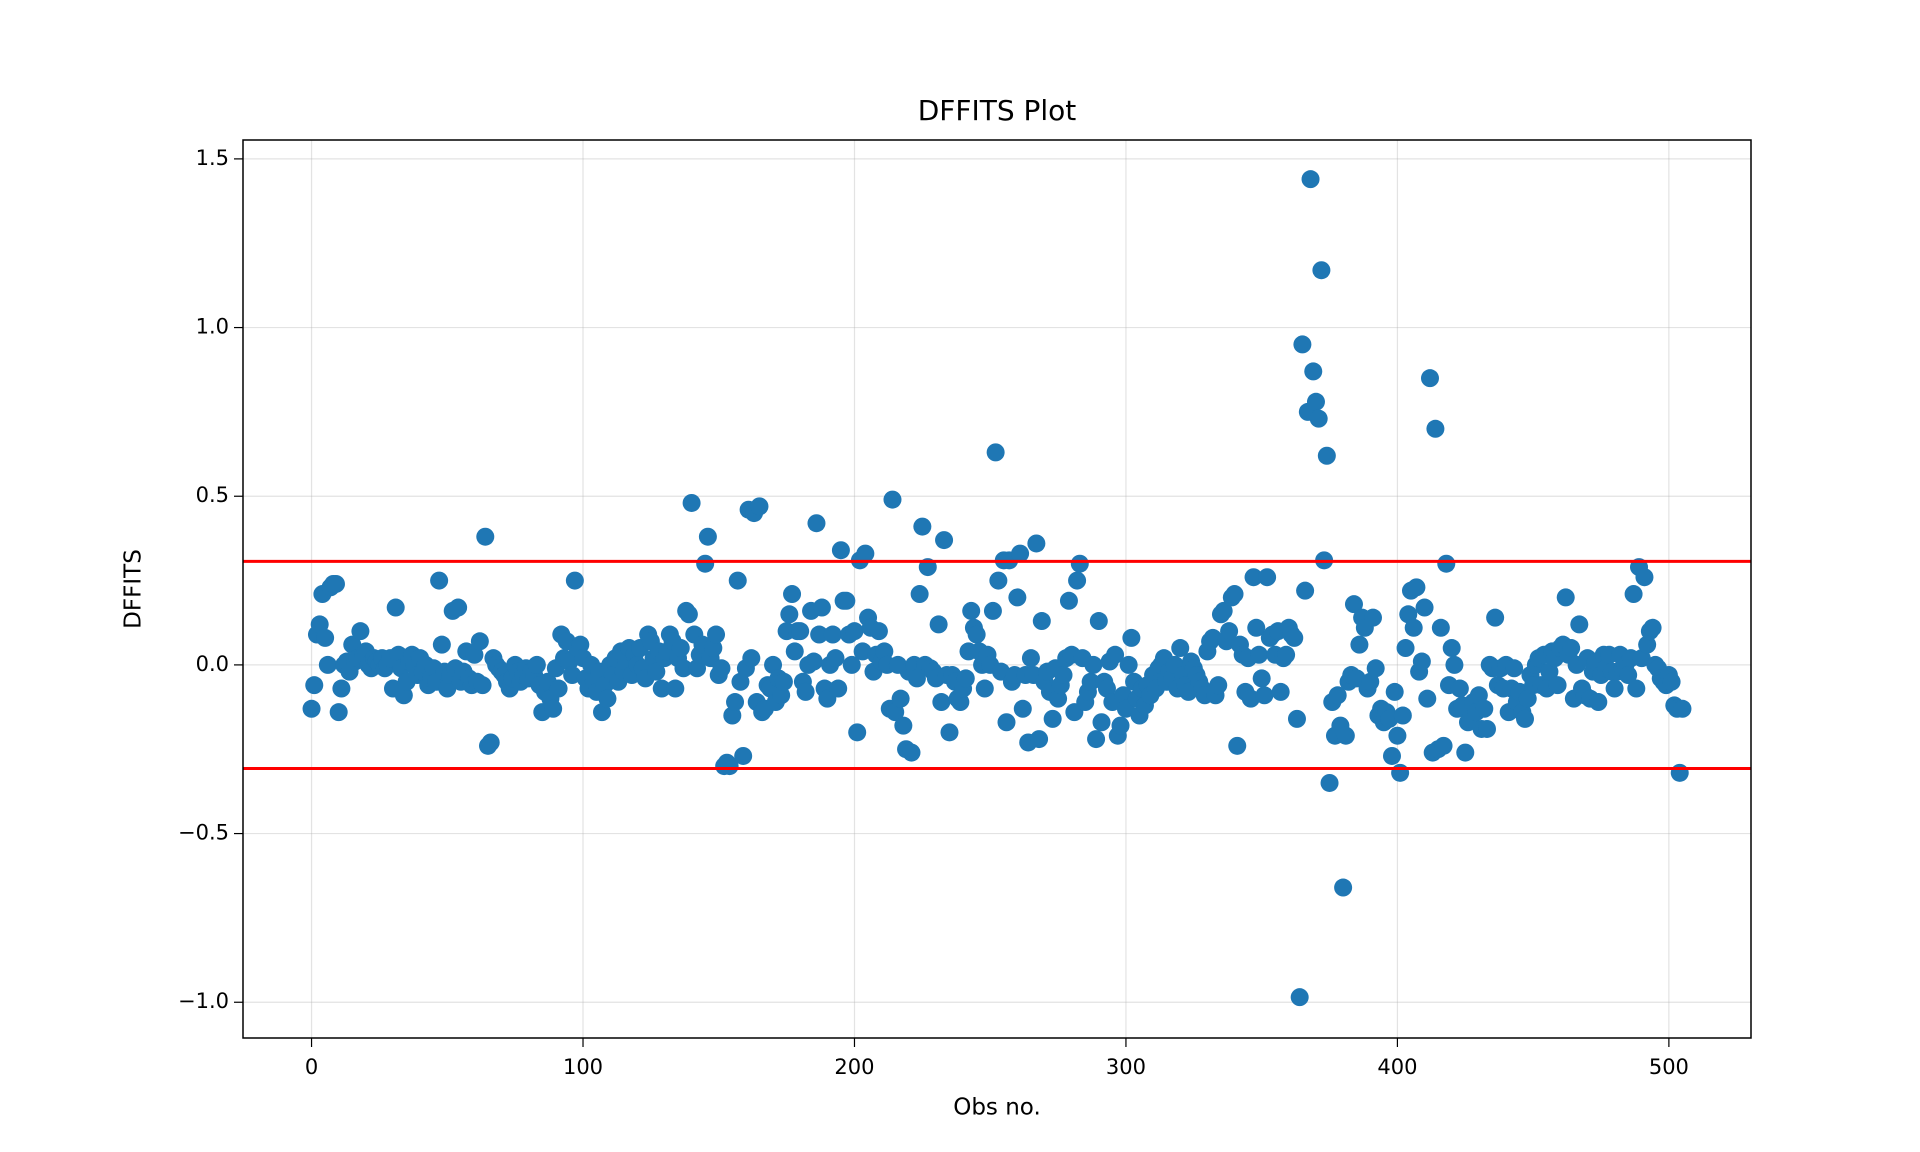 The width and height of the screenshot is (1920, 1152). What do you see at coordinates (1397, 1067) in the screenshot?
I see `x-tick-label: 400` at bounding box center [1397, 1067].